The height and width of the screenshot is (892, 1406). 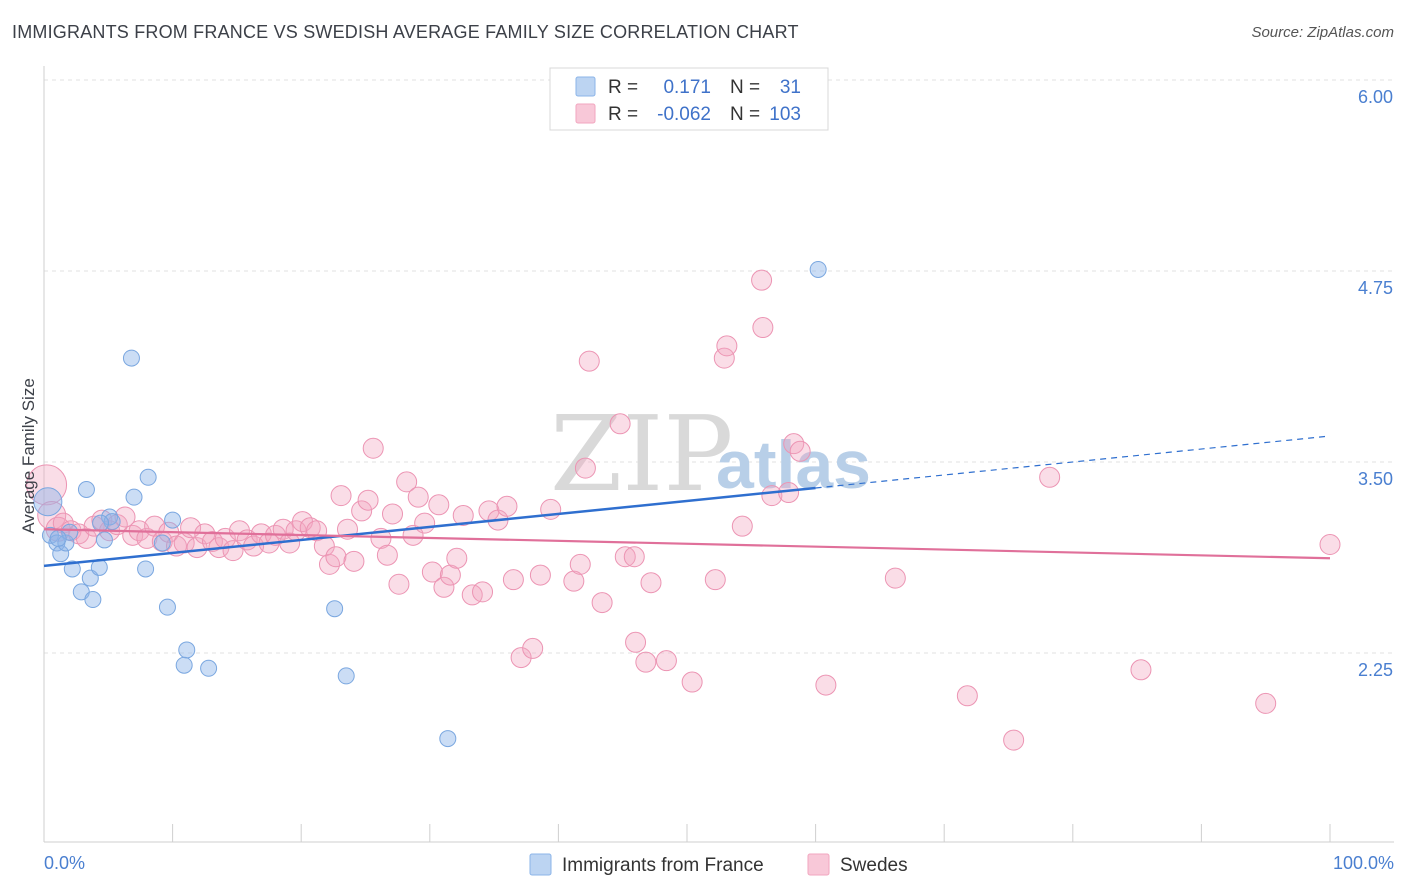 What do you see at coordinates (874, 865) in the screenshot?
I see `bottom-legend-label-swedes: Swedes` at bounding box center [874, 865].